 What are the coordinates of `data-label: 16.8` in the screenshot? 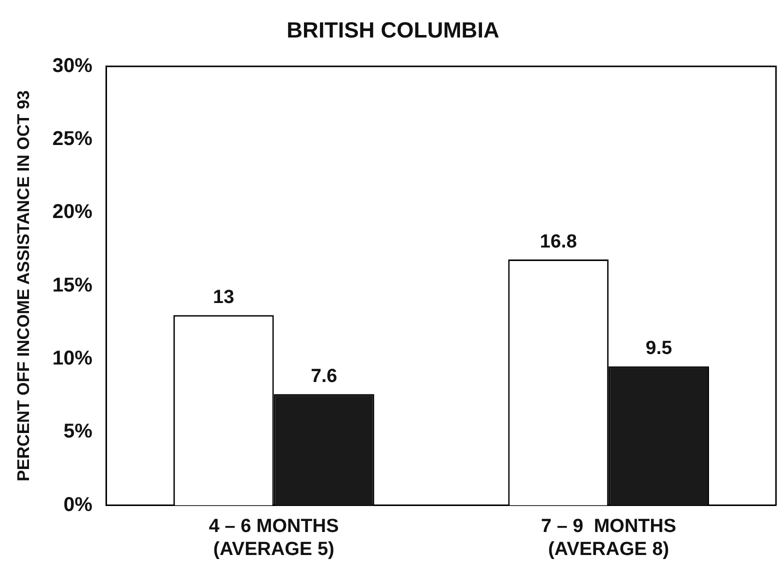 It's located at (558, 241).